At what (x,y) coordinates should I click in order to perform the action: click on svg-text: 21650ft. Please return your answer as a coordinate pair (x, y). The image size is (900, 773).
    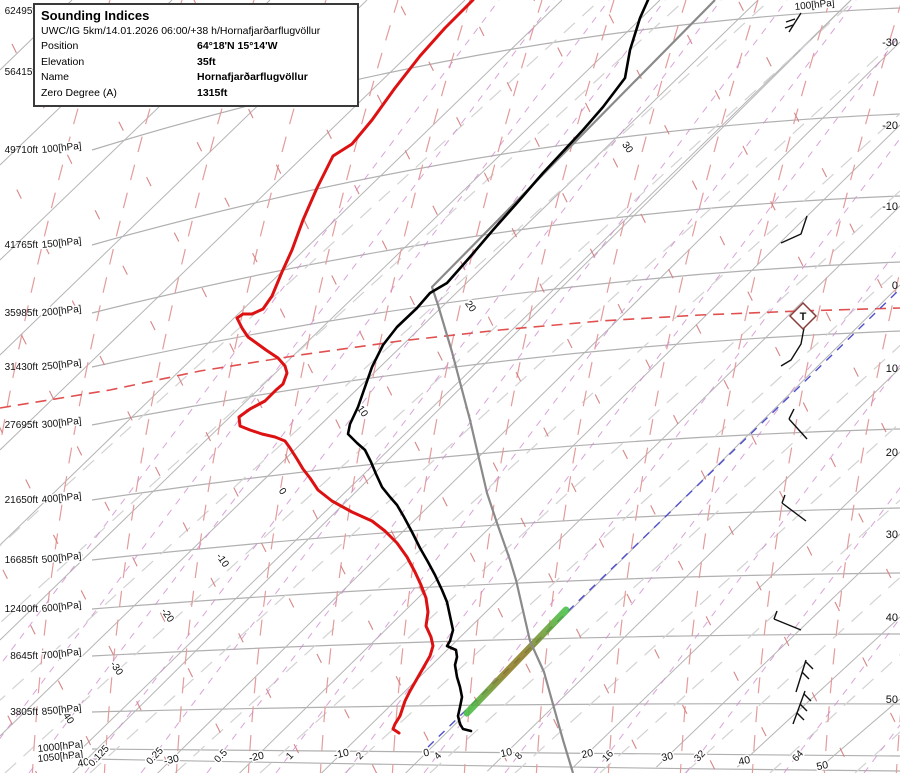
    Looking at the image, I should click on (22, 500).